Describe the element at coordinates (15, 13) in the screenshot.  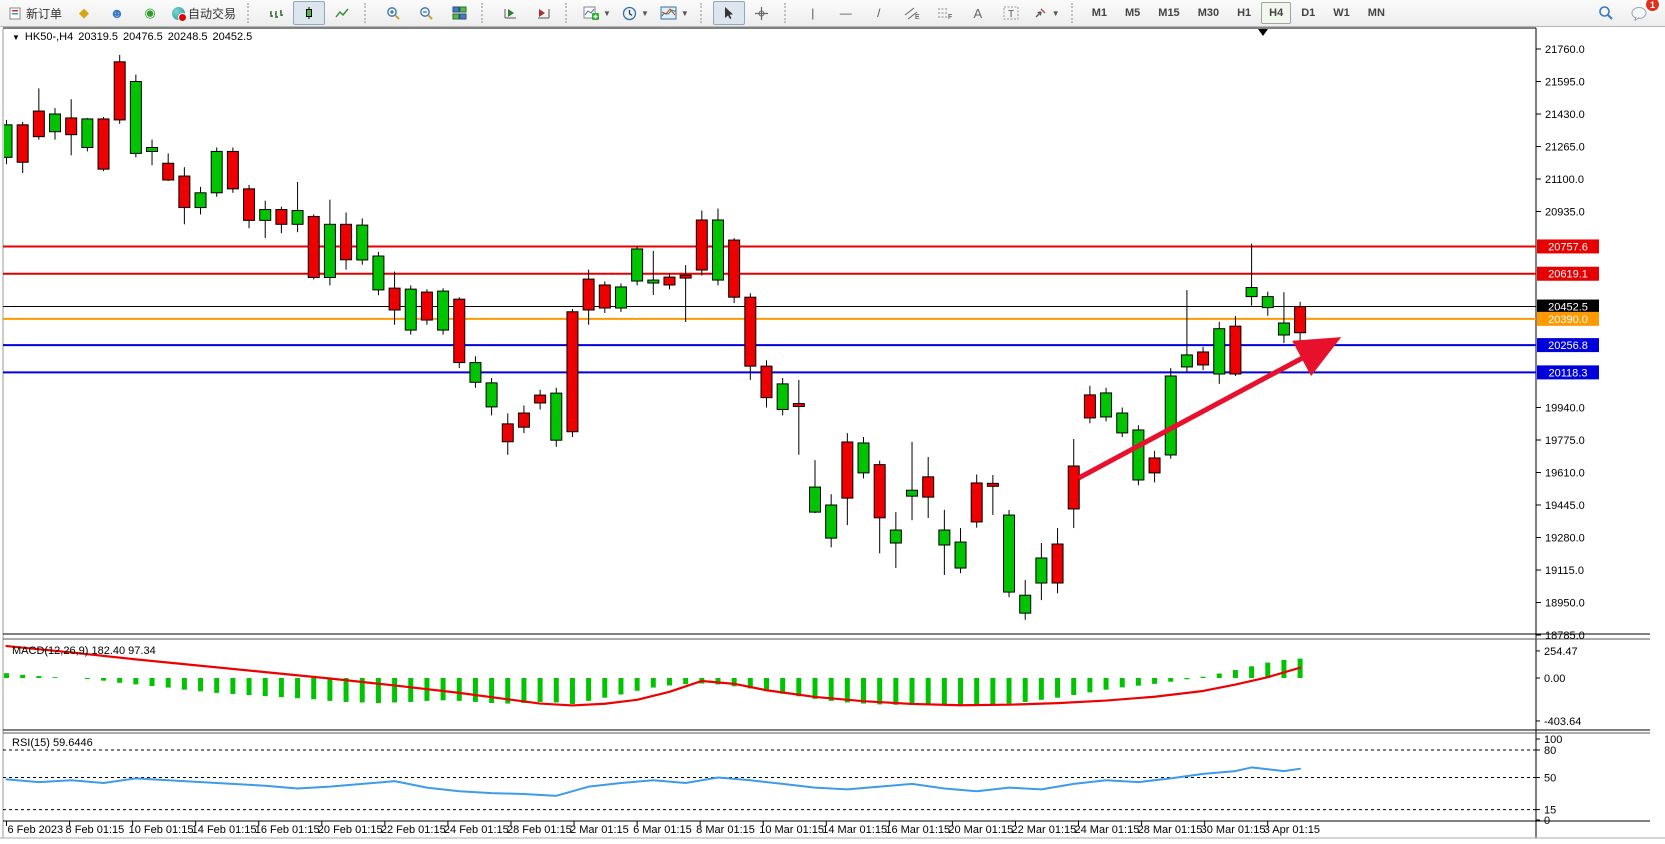
I see `new-order-icon` at that location.